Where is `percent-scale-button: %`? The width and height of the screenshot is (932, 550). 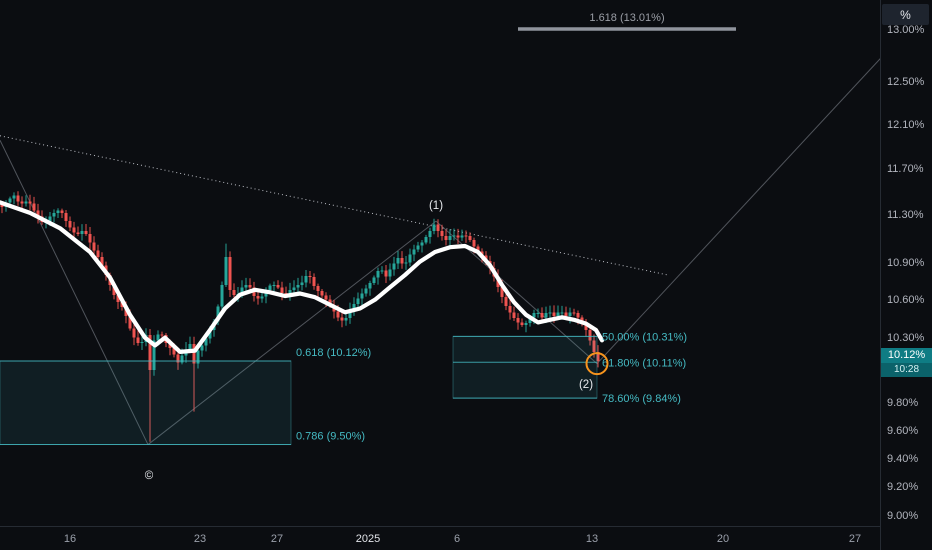
percent-scale-button: % is located at coordinates (905, 14).